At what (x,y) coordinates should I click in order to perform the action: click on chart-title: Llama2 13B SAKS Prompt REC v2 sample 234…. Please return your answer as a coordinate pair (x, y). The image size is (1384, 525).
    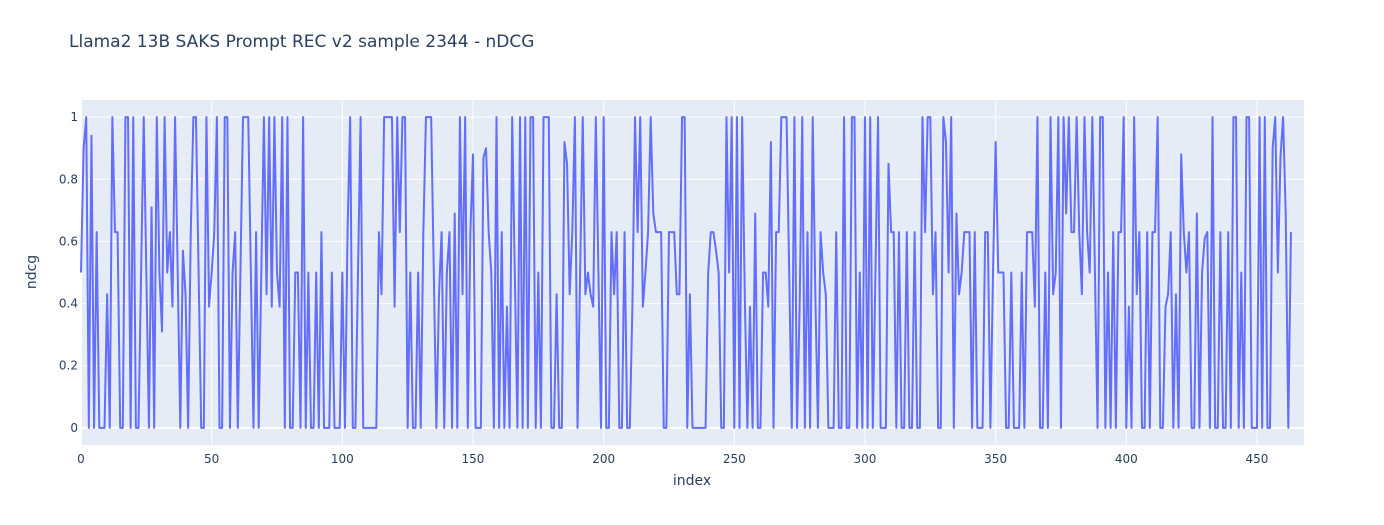
    Looking at the image, I should click on (302, 42).